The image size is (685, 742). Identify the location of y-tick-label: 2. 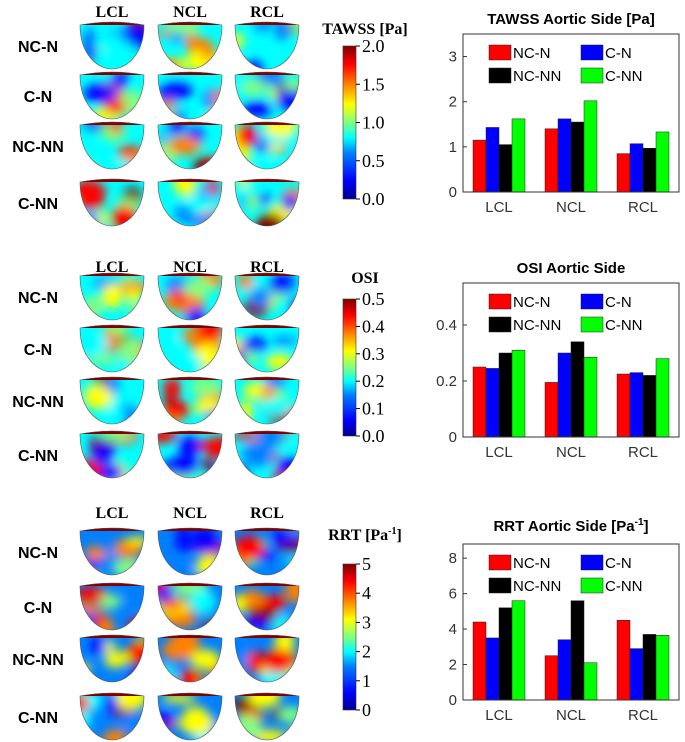
(453, 102).